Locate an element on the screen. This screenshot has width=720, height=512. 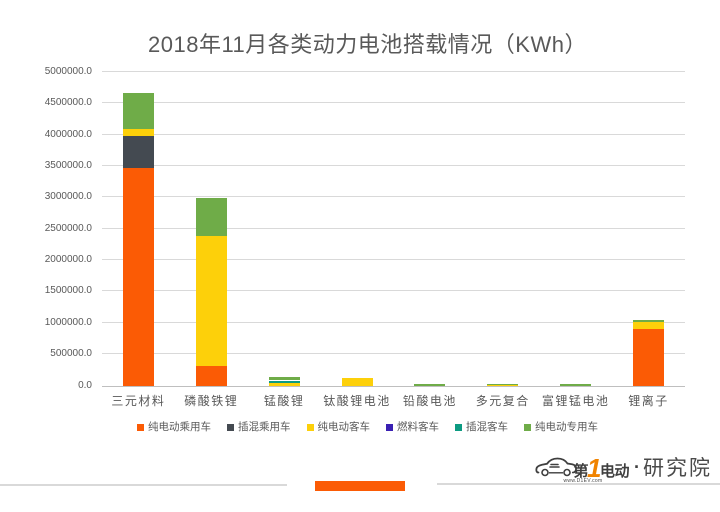
legend-item: 纯电动客车 is located at coordinates (338, 426).